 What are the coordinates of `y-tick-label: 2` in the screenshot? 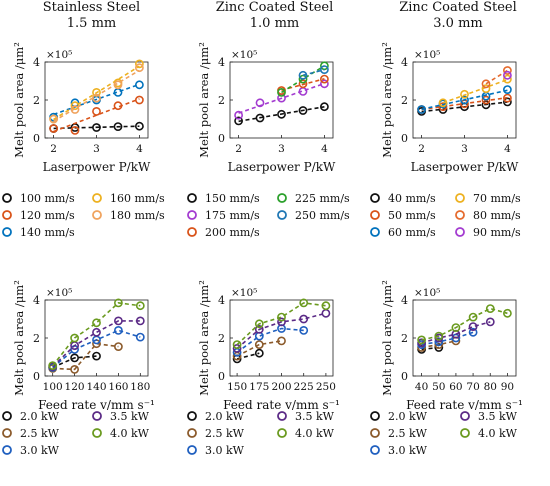 It's located at (36, 338).